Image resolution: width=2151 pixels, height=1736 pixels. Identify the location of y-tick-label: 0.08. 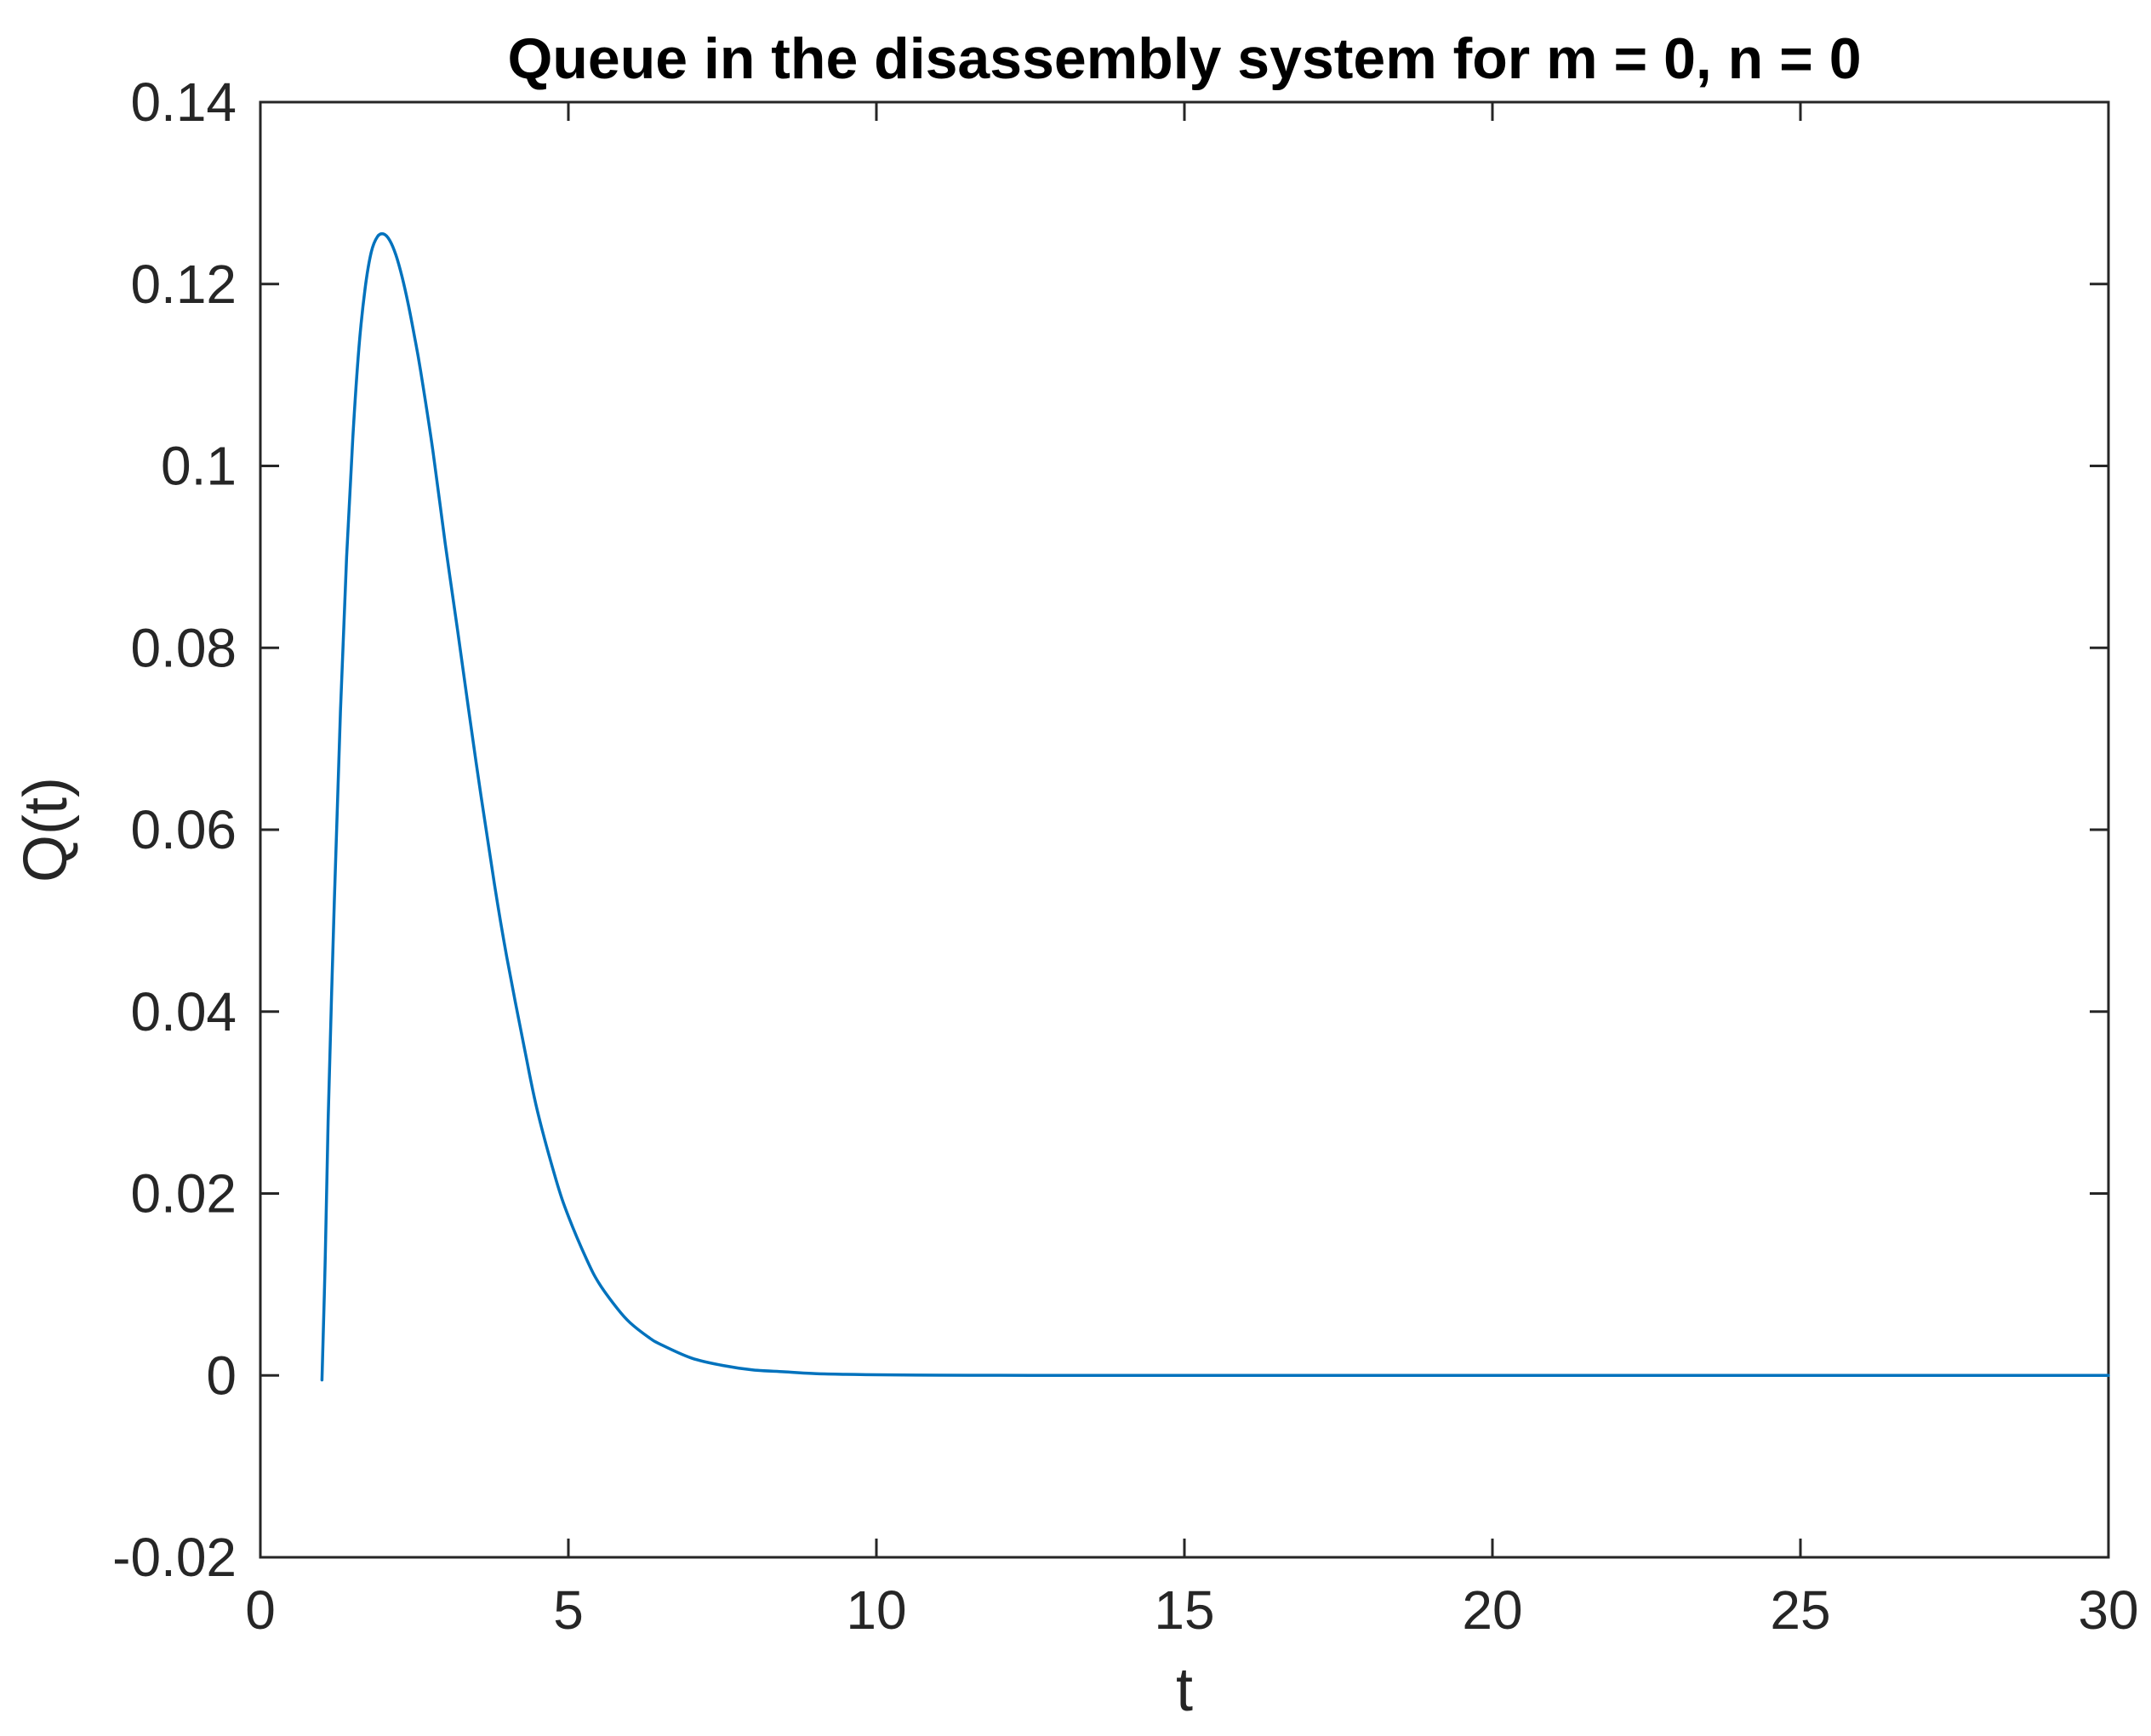
(184, 647).